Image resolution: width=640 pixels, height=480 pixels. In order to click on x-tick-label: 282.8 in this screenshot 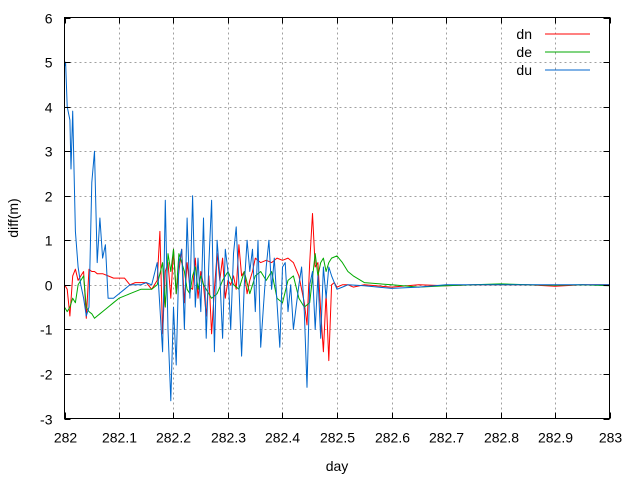, I will do `click(501, 438)`.